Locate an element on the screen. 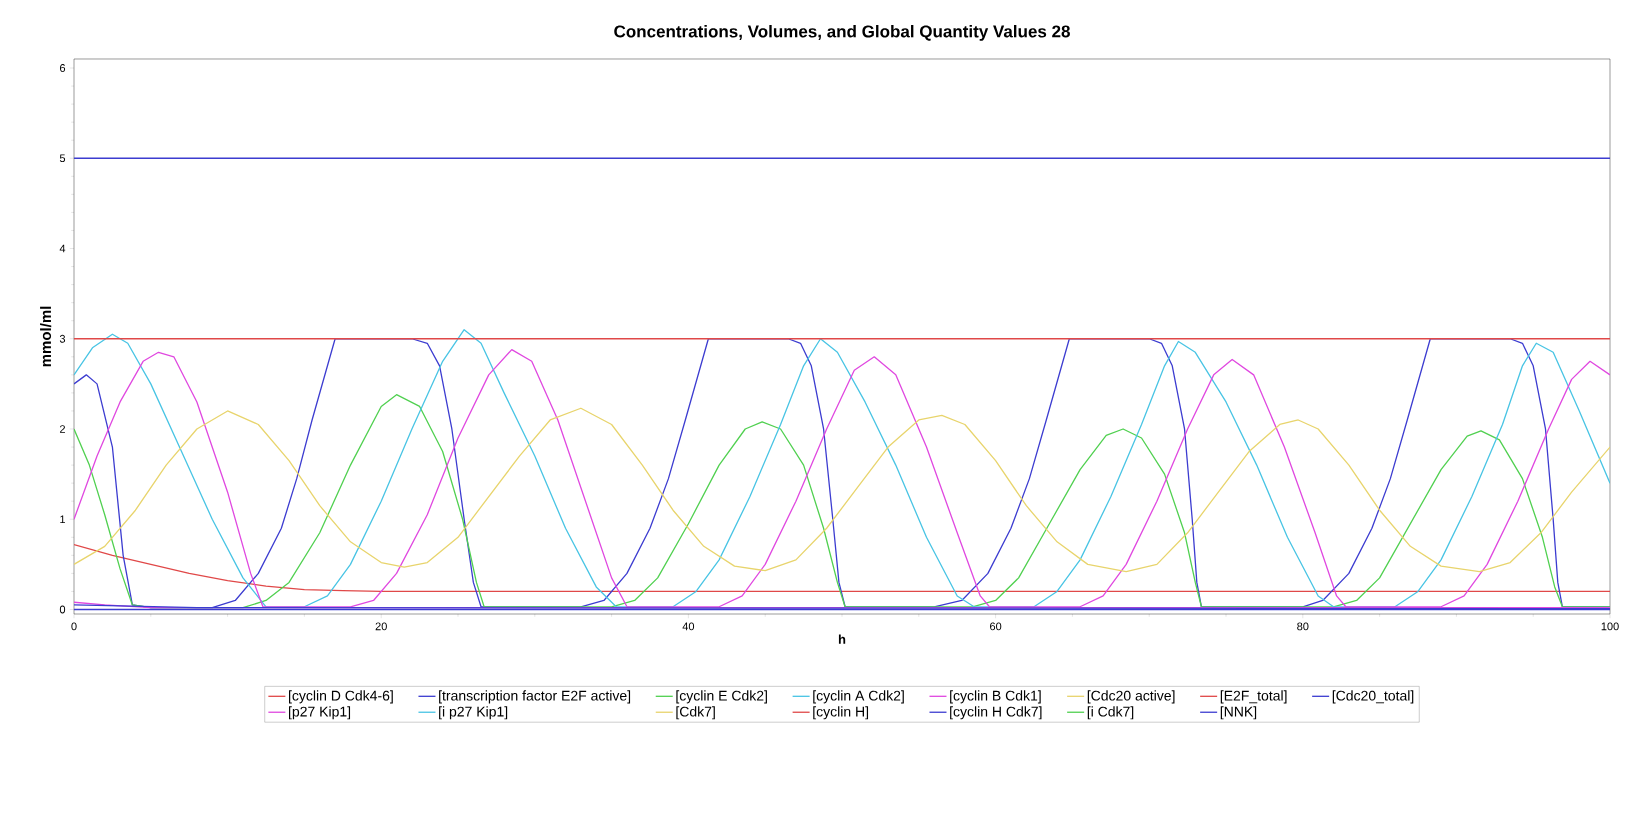 Image resolution: width=1629 pixels, height=814 pixels. legend-label: [cyclin B Cdk1] is located at coordinates (995, 697).